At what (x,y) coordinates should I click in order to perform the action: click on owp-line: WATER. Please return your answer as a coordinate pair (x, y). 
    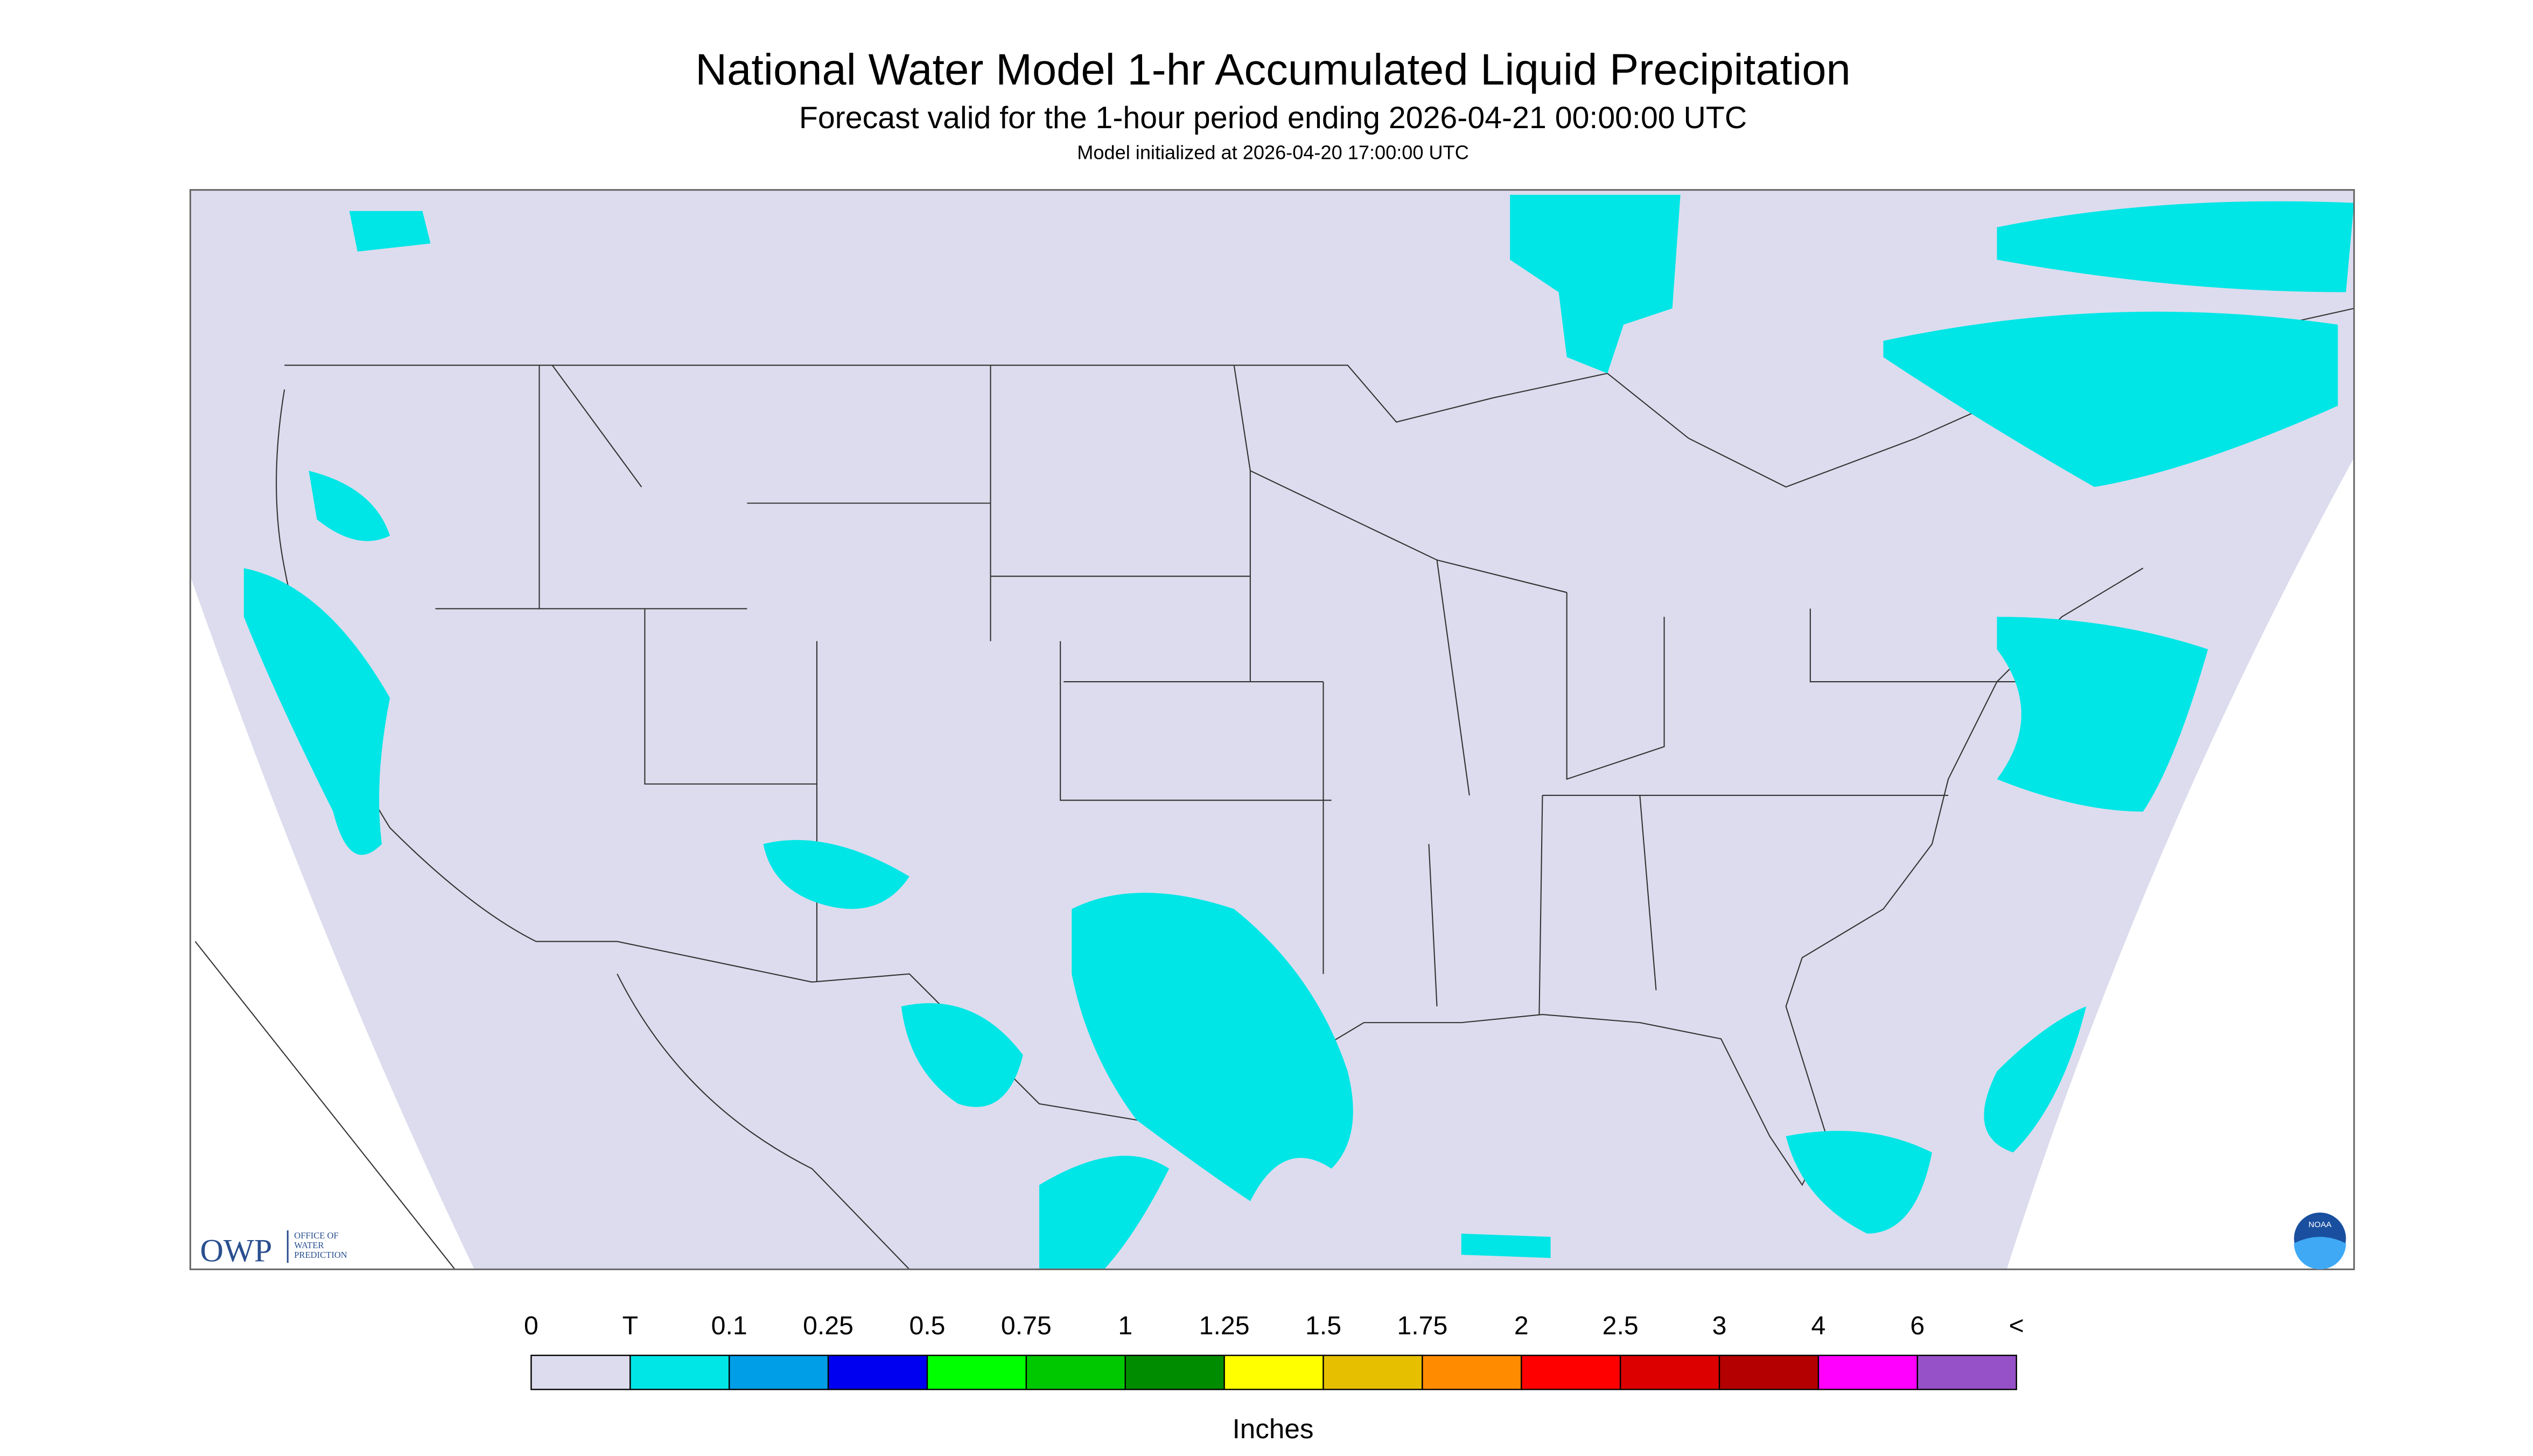
    Looking at the image, I should click on (309, 1245).